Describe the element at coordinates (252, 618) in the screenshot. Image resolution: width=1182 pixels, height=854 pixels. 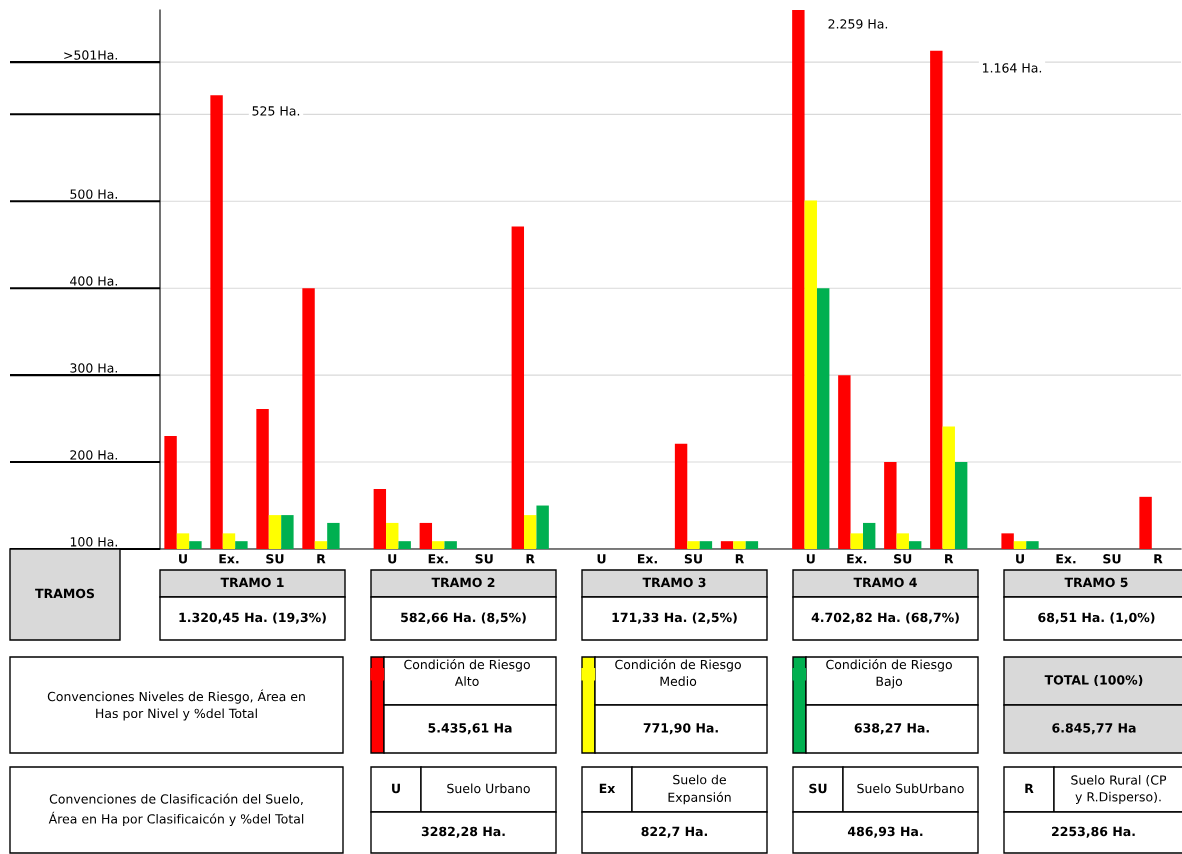
I see `text: 1.320,45 Ha. (19,3%)` at that location.